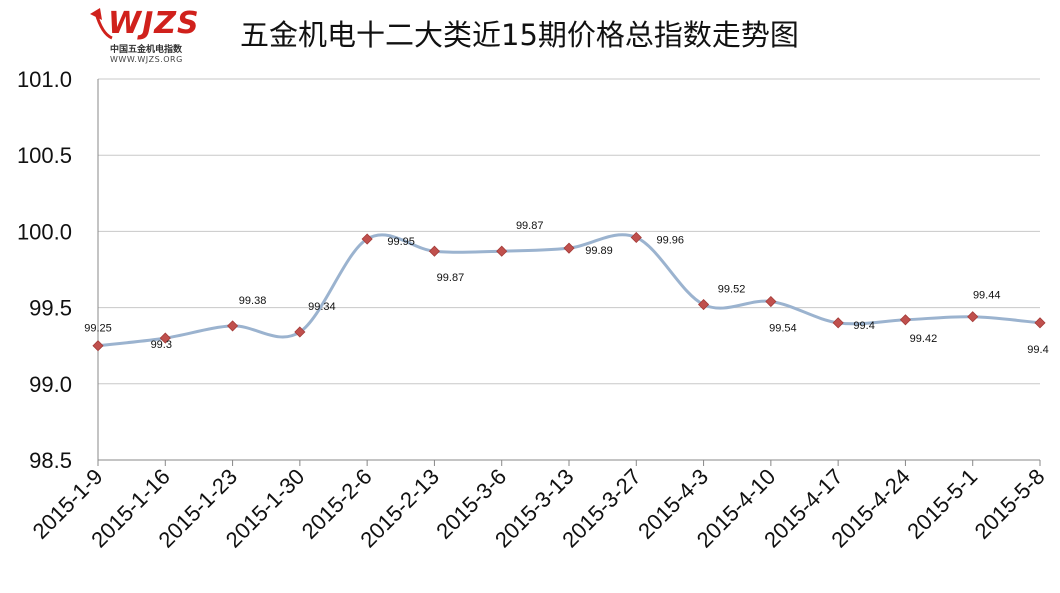 The image size is (1060, 593). Describe the element at coordinates (44, 79) in the screenshot. I see `y-tick-label: 101.0` at that location.